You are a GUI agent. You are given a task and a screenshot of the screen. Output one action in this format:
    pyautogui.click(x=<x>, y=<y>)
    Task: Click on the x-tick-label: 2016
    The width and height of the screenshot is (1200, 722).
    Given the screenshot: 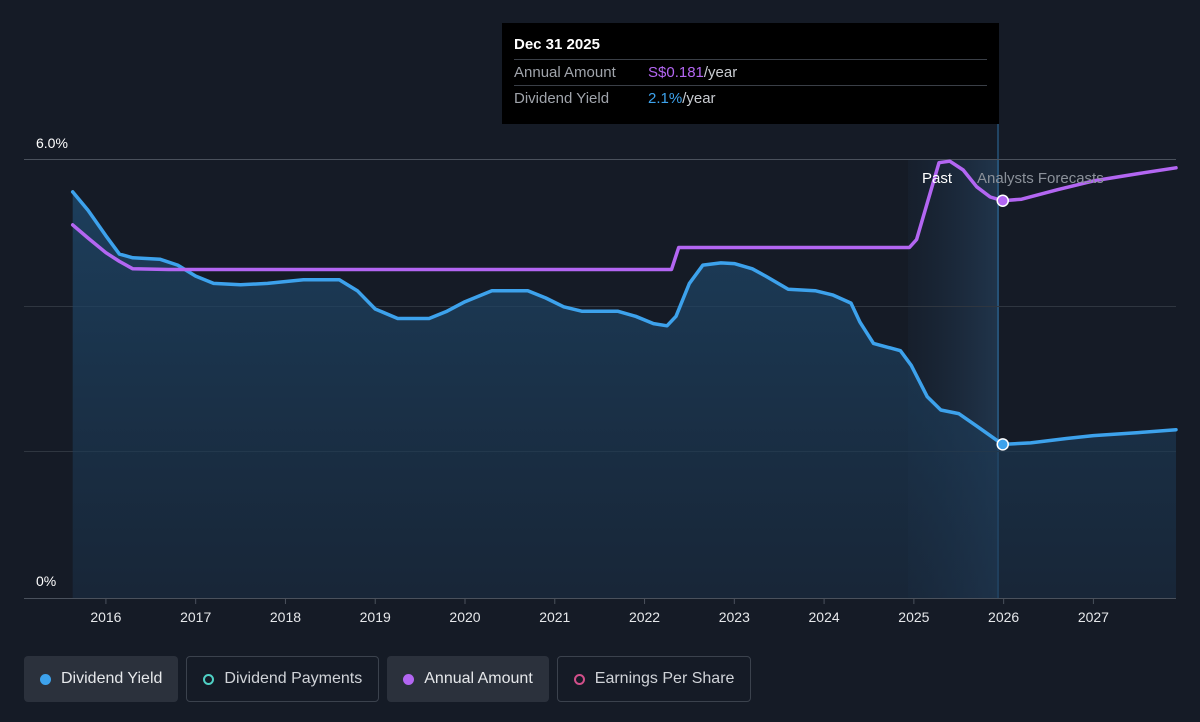 What is the action you would take?
    pyautogui.click(x=105, y=617)
    